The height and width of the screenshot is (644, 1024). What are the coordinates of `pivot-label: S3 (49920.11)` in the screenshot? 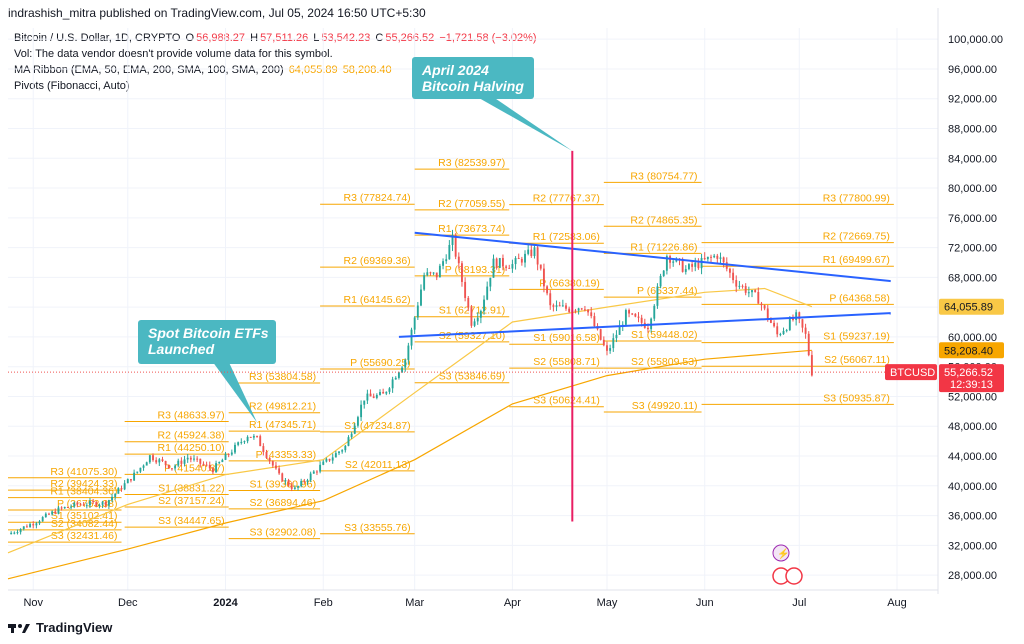 It's located at (665, 406).